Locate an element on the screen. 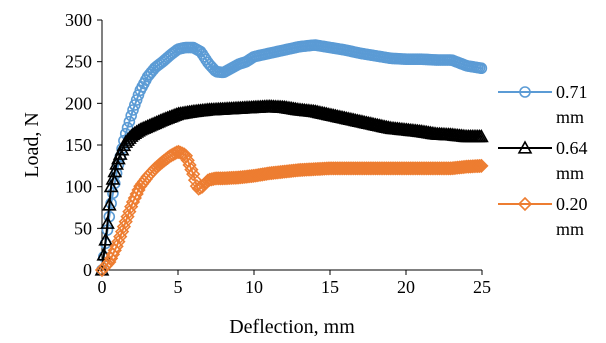 The image size is (606, 343). legend-item: 0.71 mm is located at coordinates (543, 104).